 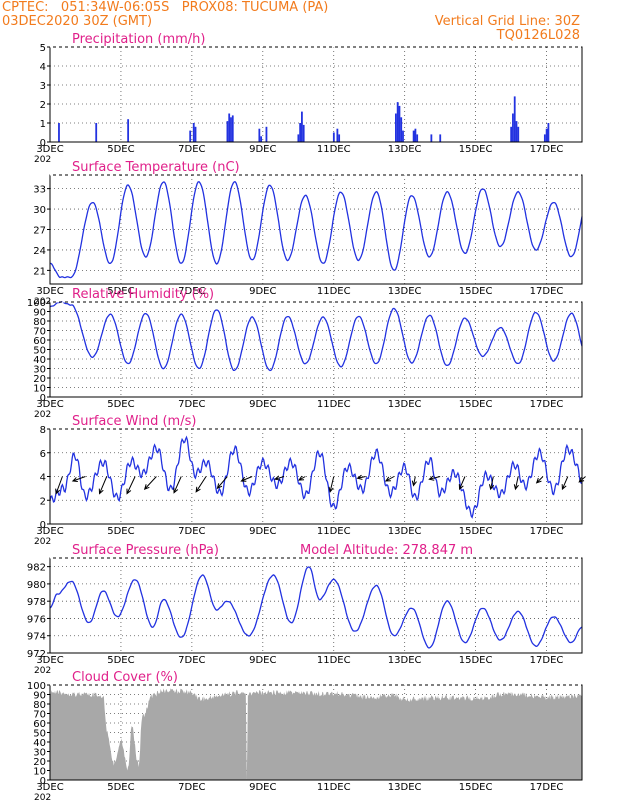 I want to click on temp-ytick-label: 33, so click(x=39, y=190).